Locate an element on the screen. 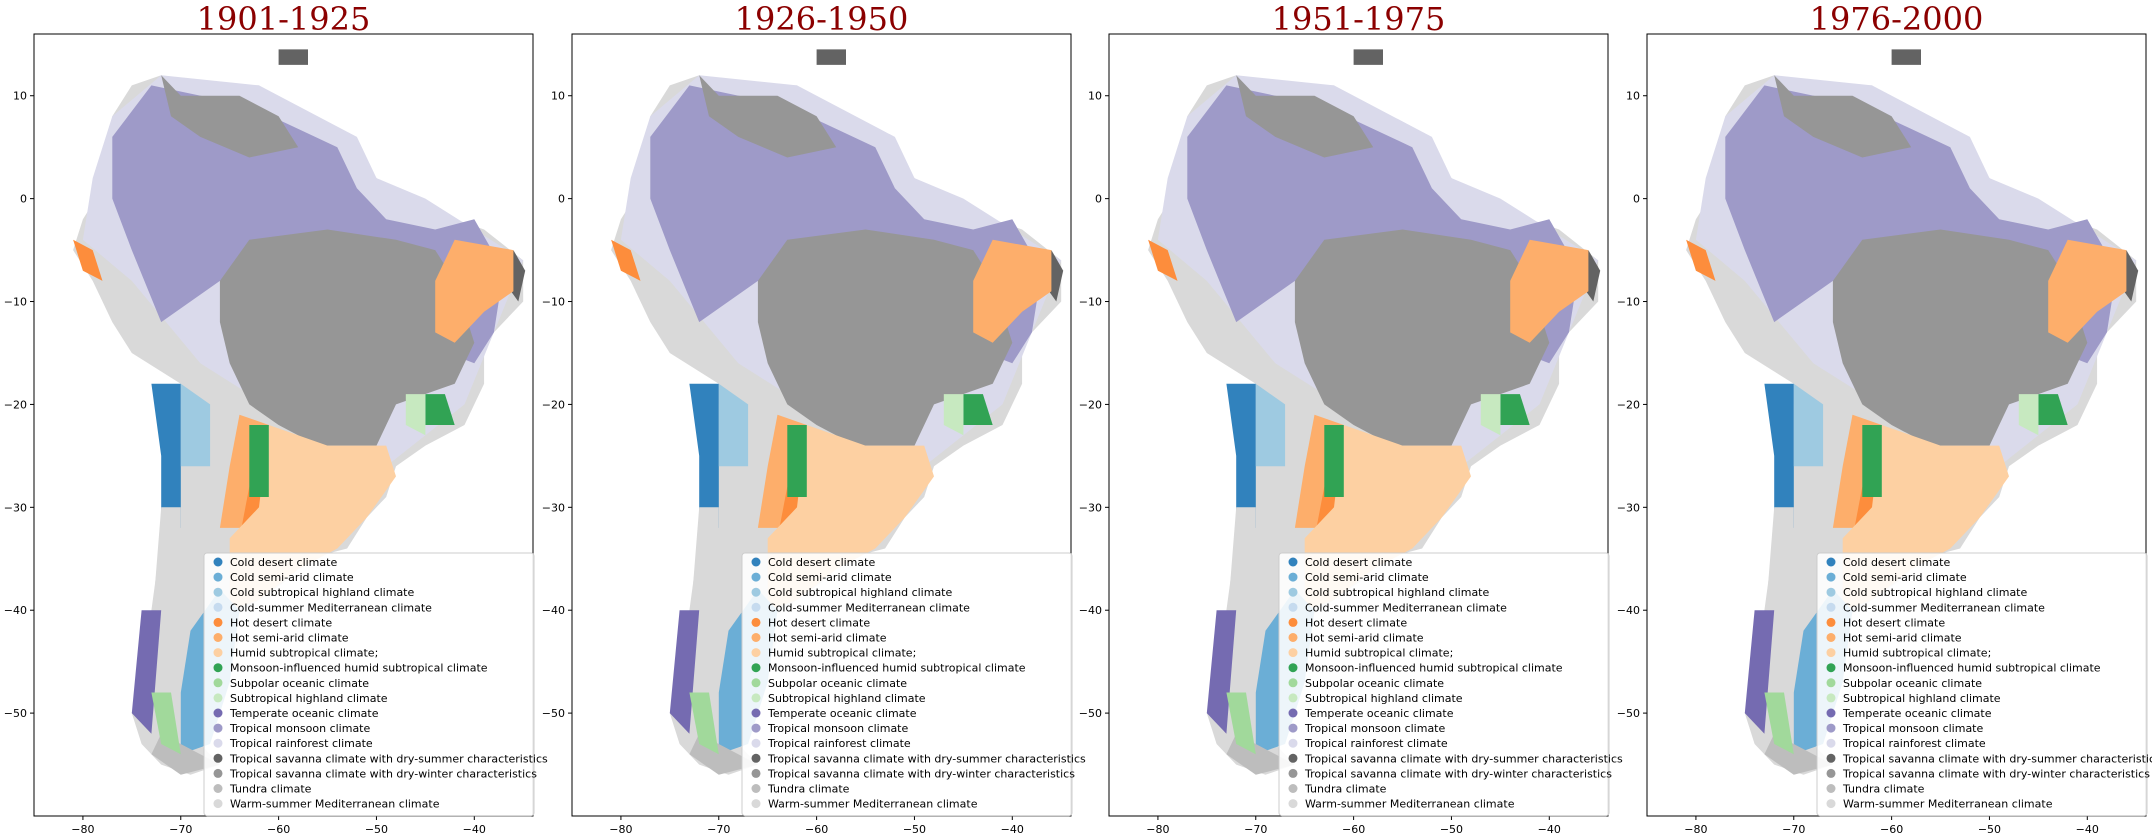 The width and height of the screenshot is (2152, 840). legend-label: Tropical rainforest climate is located at coordinates (1376, 743).